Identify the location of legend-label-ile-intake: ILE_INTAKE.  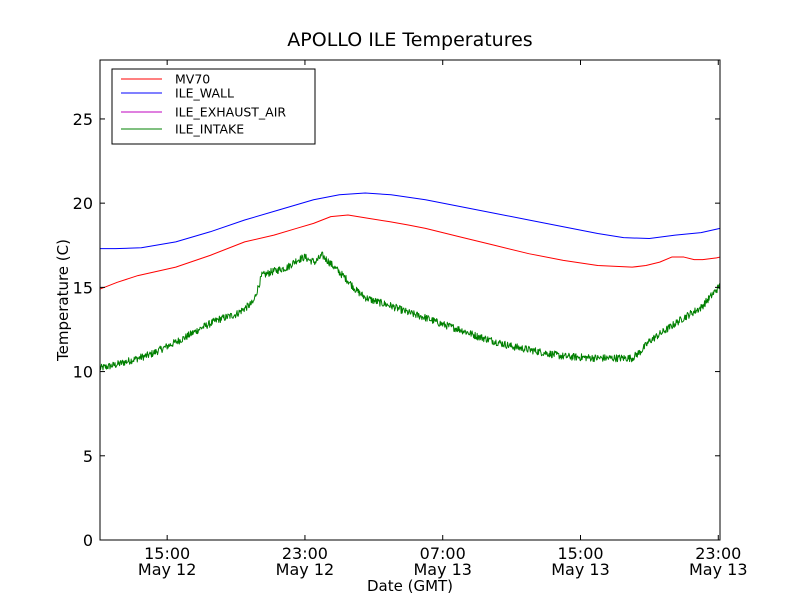
(209, 129).